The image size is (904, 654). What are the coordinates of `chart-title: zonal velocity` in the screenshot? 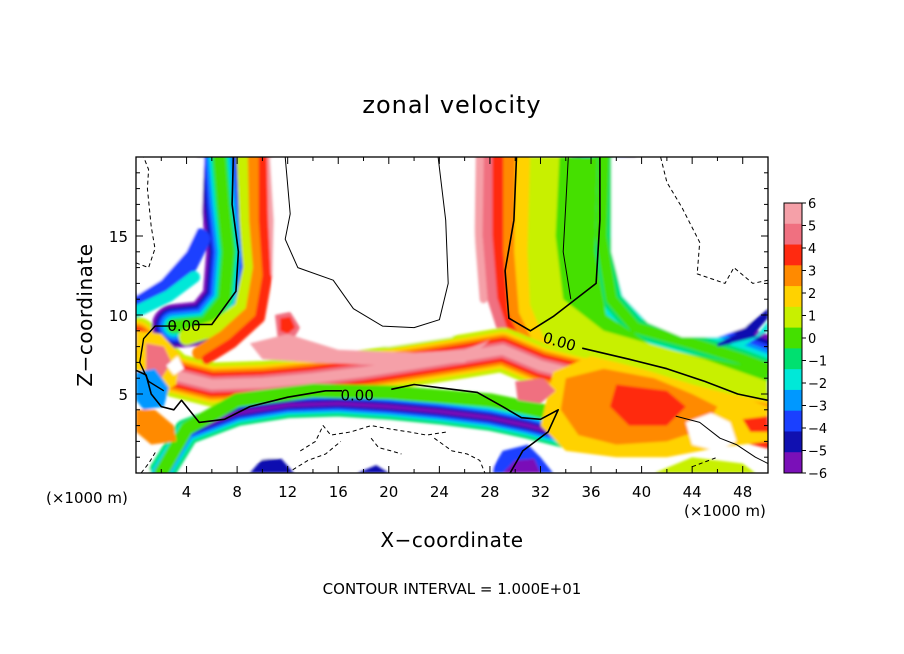 It's located at (451, 105).